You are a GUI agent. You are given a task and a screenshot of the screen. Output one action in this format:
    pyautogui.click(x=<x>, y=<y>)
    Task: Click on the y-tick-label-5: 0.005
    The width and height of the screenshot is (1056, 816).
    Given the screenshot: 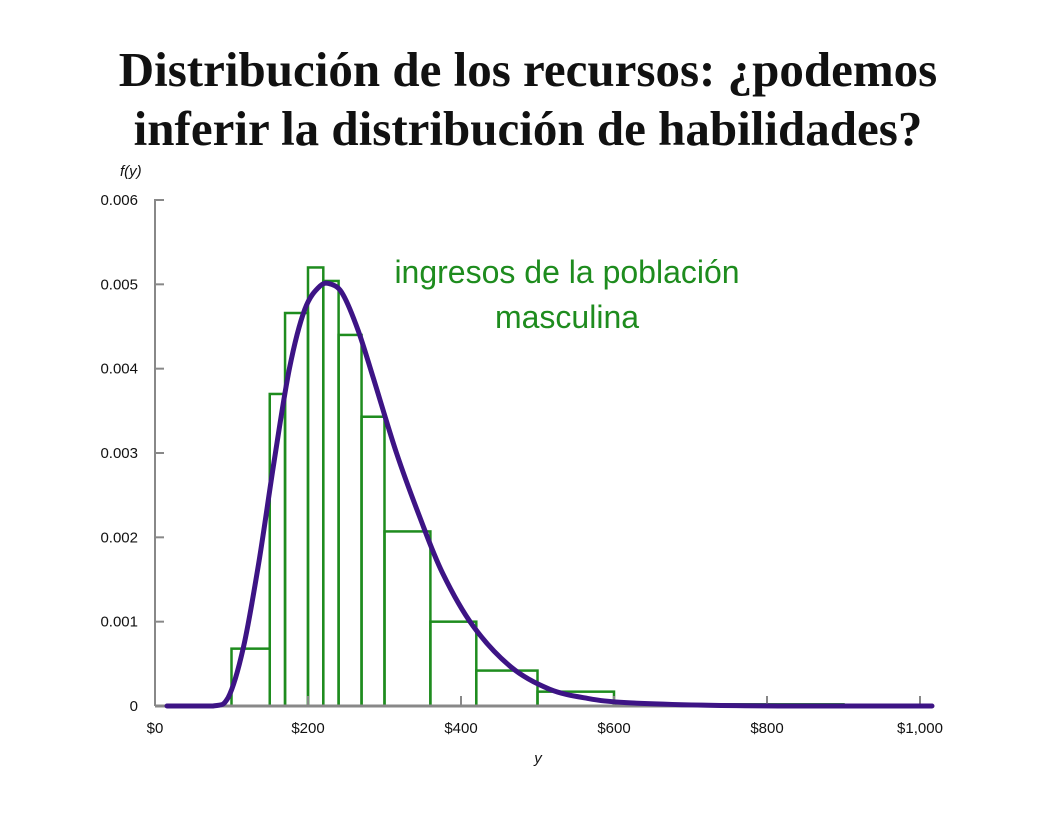 What is the action you would take?
    pyautogui.click(x=119, y=284)
    